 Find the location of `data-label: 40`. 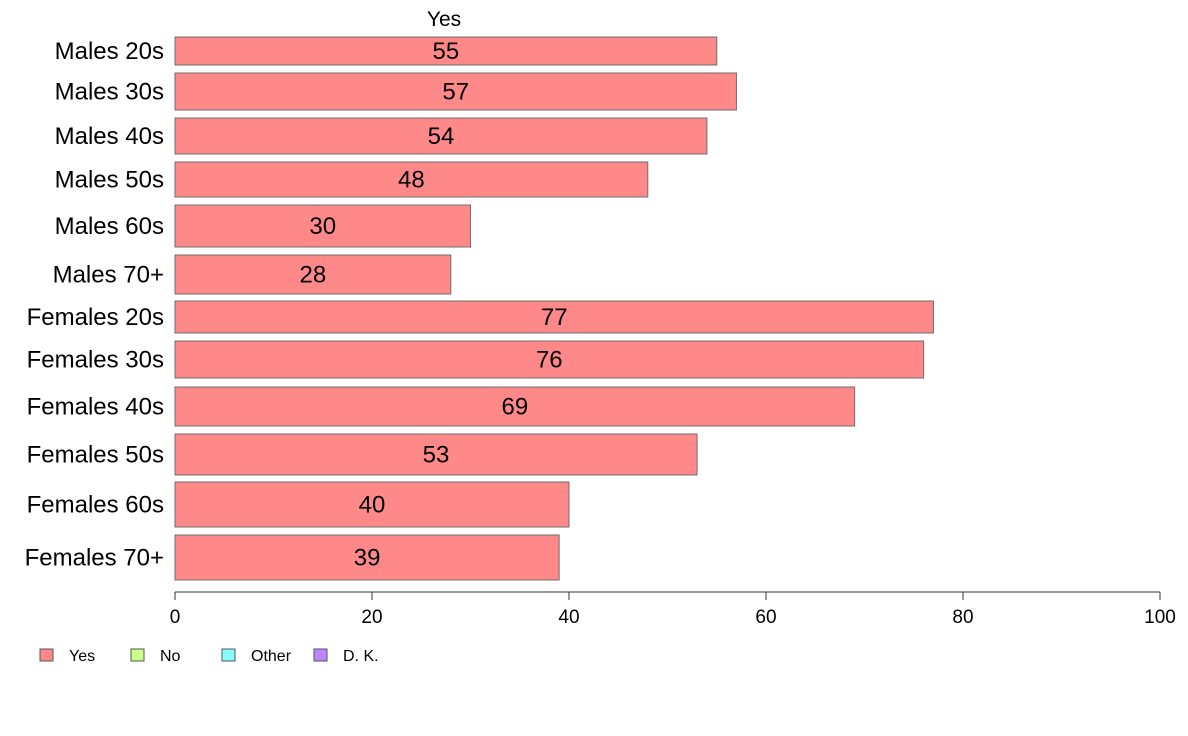

data-label: 40 is located at coordinates (372, 505).